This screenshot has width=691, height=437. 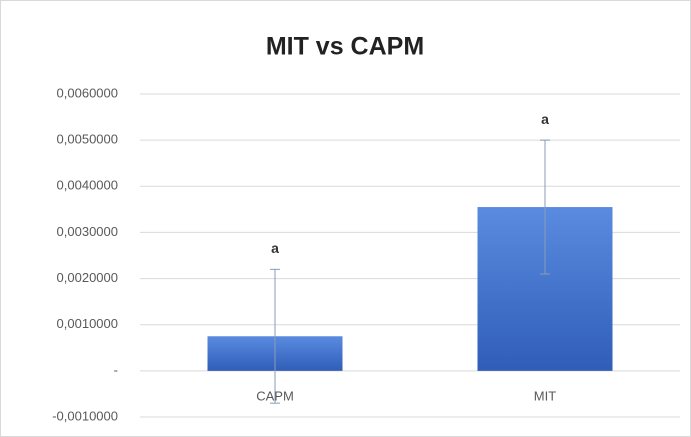 I want to click on y-tick-label: -, so click(x=116, y=369).